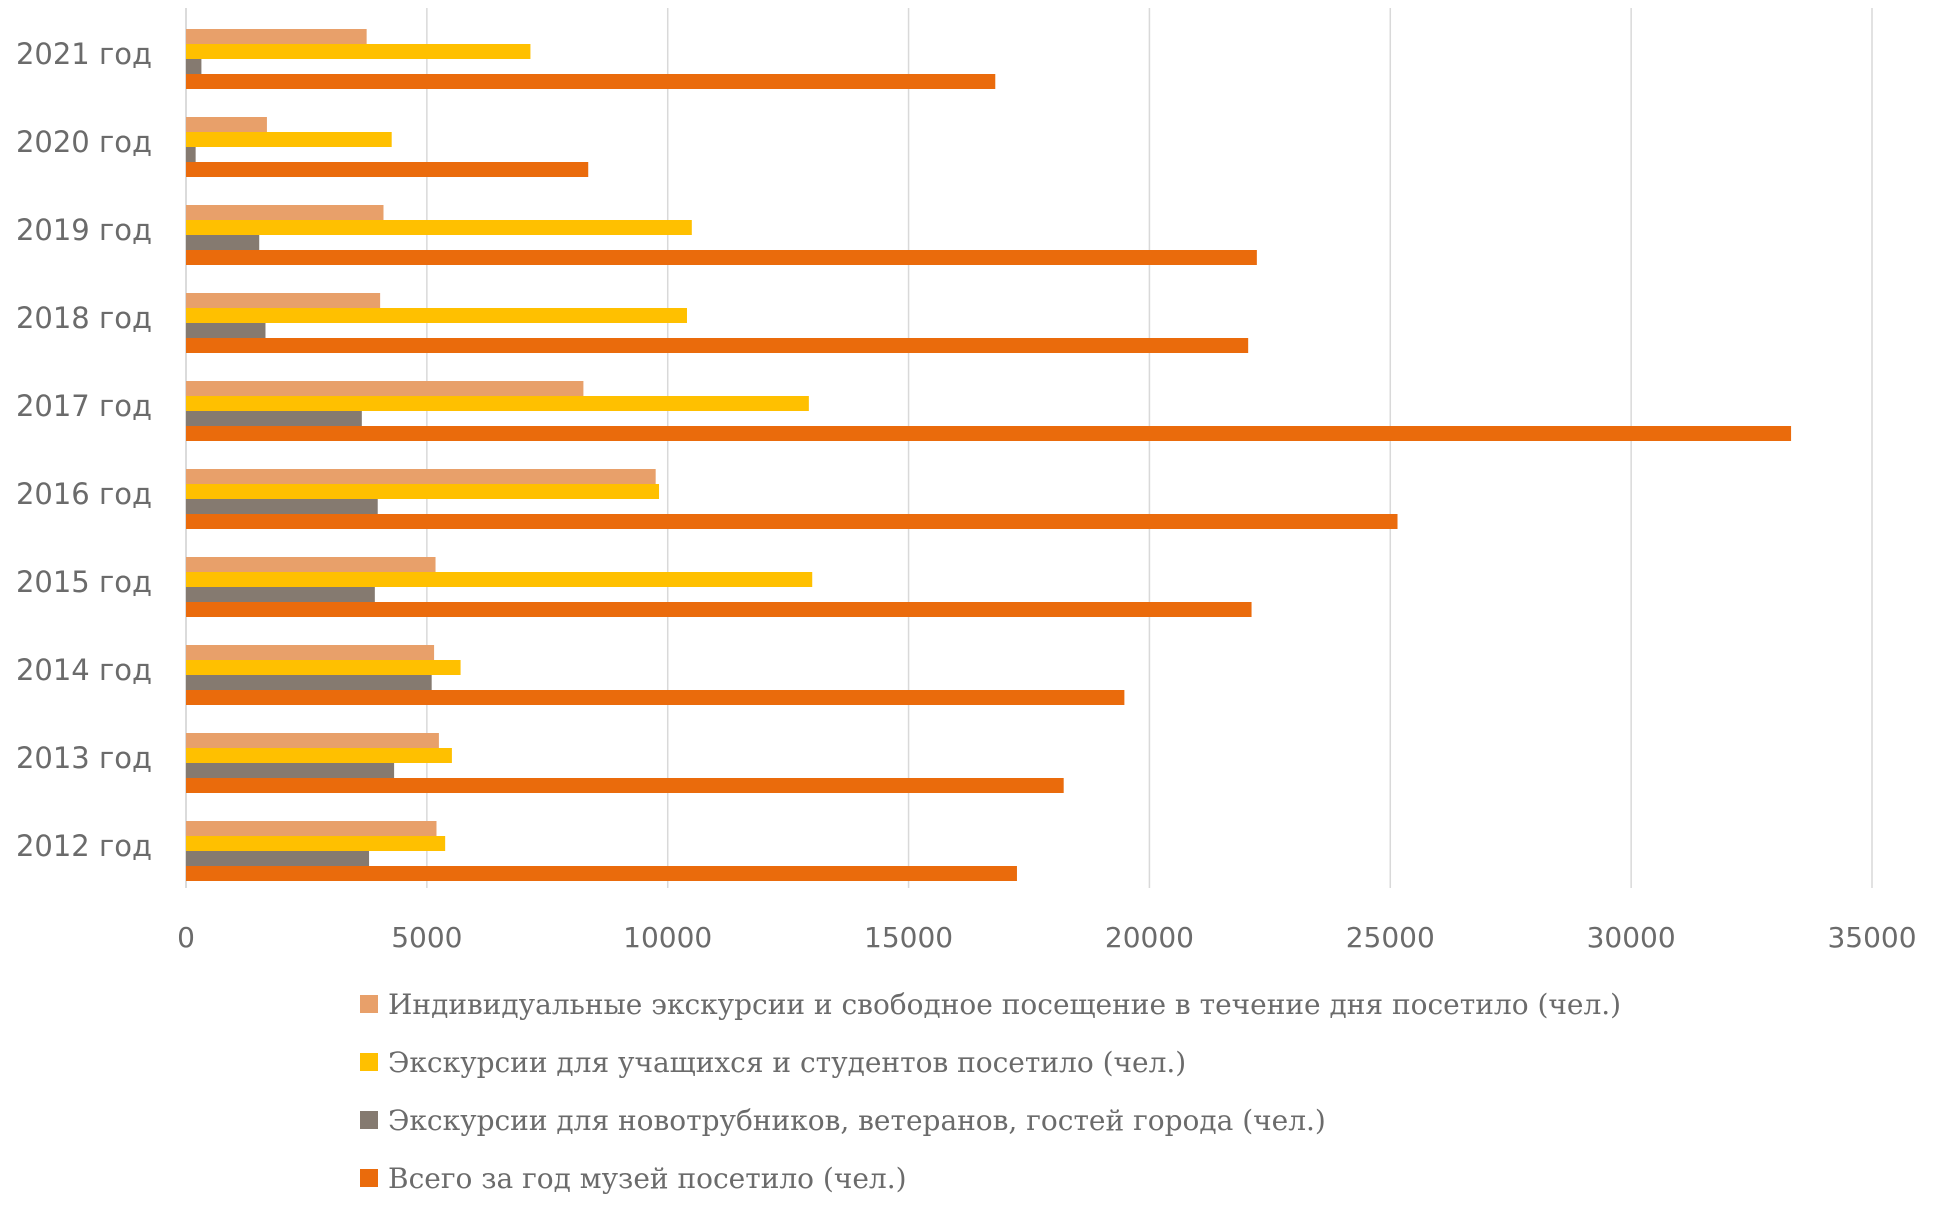 The height and width of the screenshot is (1207, 1933). I want to click on x-tick-label: 20000, so click(1149, 937).